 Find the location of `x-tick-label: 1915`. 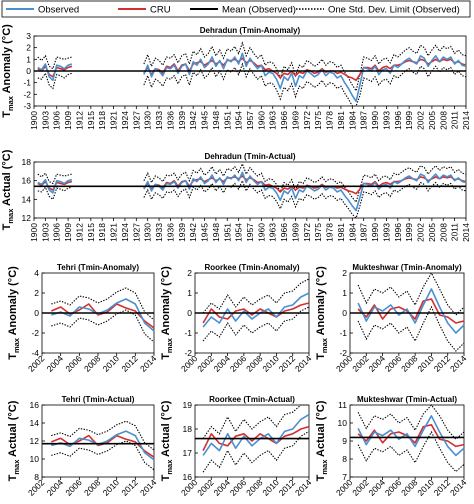

x-tick-label: 1915 is located at coordinates (91, 232).